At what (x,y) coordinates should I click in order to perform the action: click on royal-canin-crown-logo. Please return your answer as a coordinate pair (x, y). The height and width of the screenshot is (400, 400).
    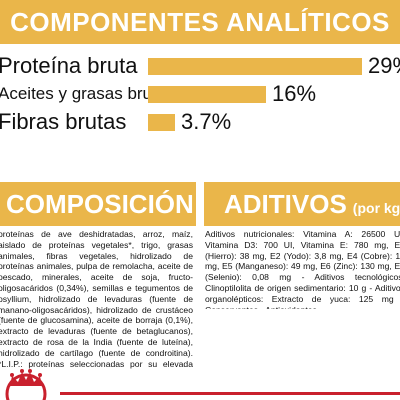
    Looking at the image, I should click on (26, 384).